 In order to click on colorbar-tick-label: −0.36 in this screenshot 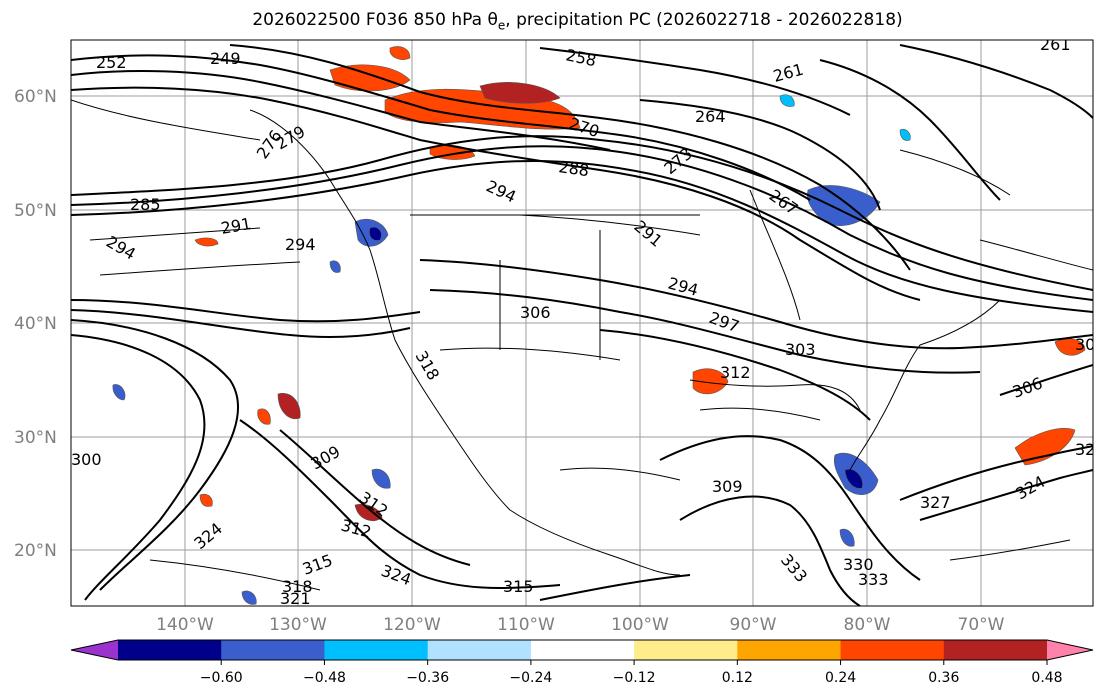, I will do `click(427, 678)`.